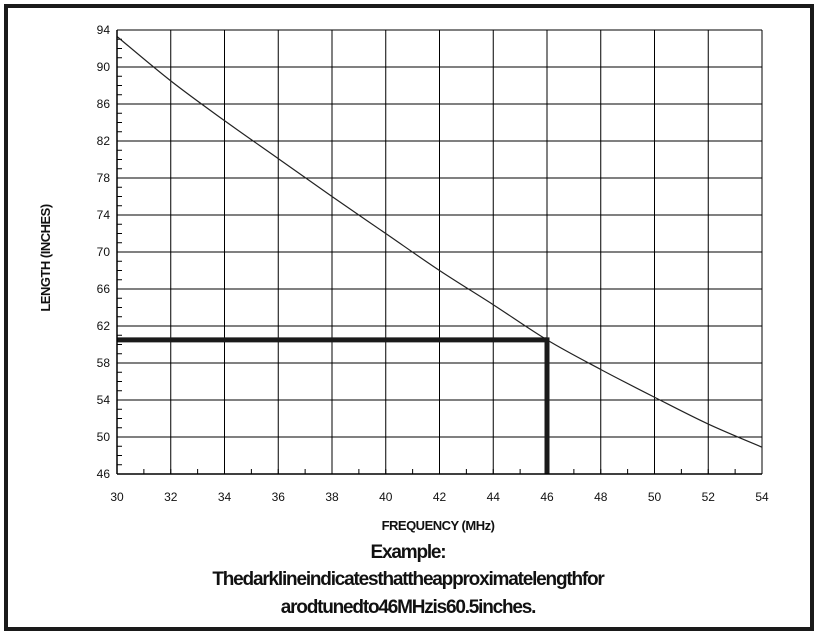 This screenshot has width=816, height=633. I want to click on y-tick-label: 58, so click(104, 363).